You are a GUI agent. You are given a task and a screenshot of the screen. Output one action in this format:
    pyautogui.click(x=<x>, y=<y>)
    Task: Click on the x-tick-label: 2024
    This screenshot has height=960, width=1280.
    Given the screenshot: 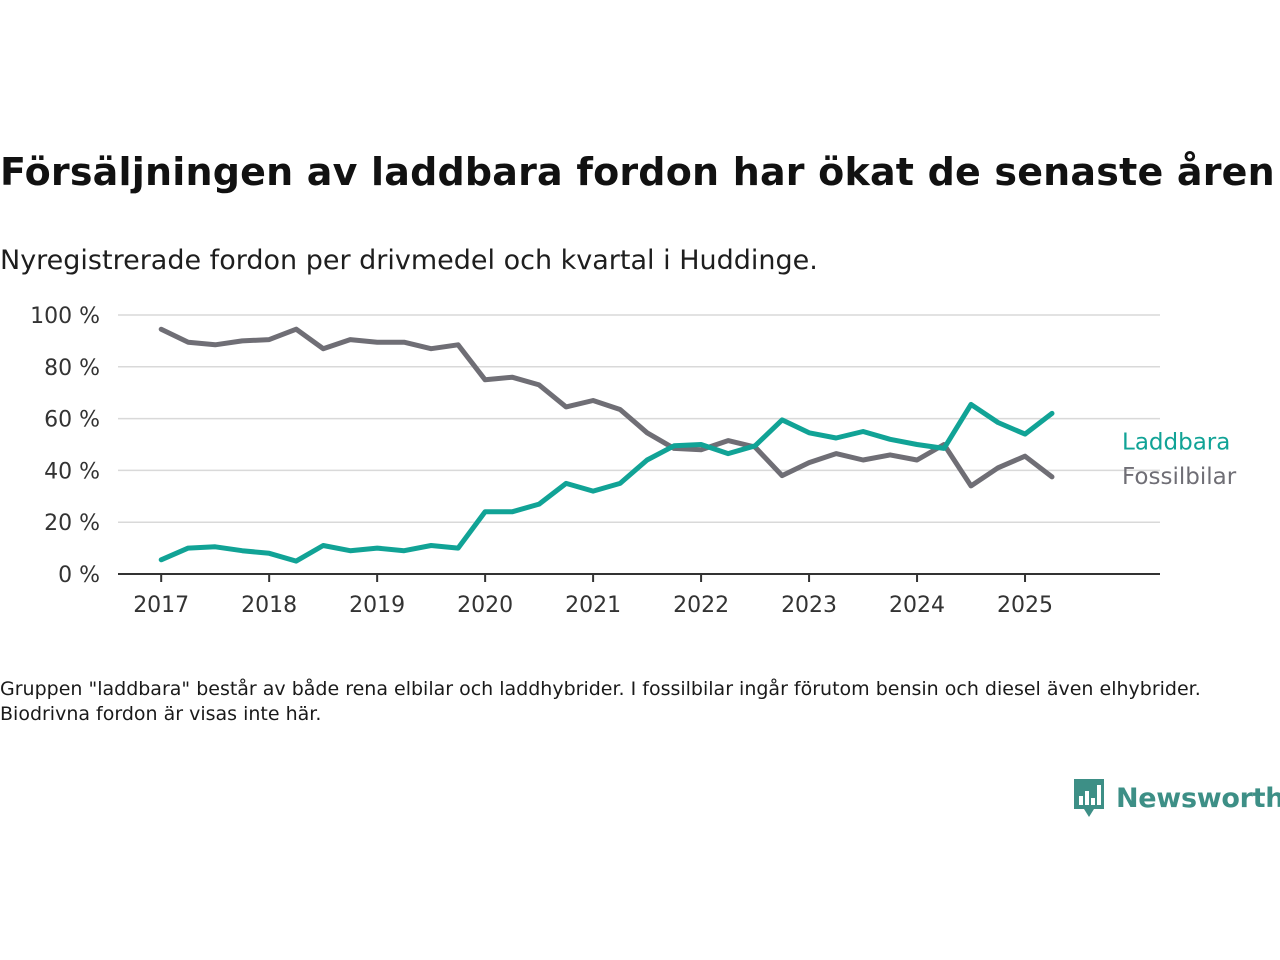 What is the action you would take?
    pyautogui.click(x=917, y=605)
    